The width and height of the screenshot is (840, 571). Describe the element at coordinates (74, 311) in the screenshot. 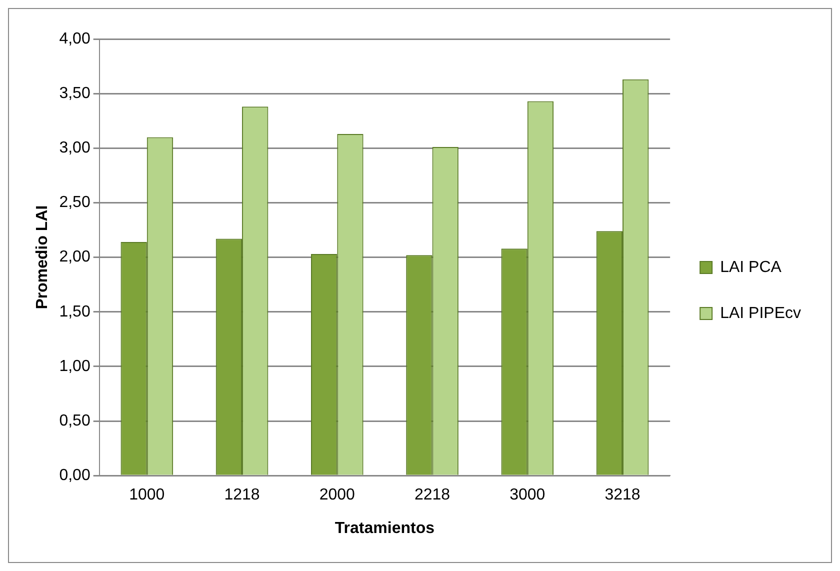

I see `y-tick-label: 1,50` at that location.